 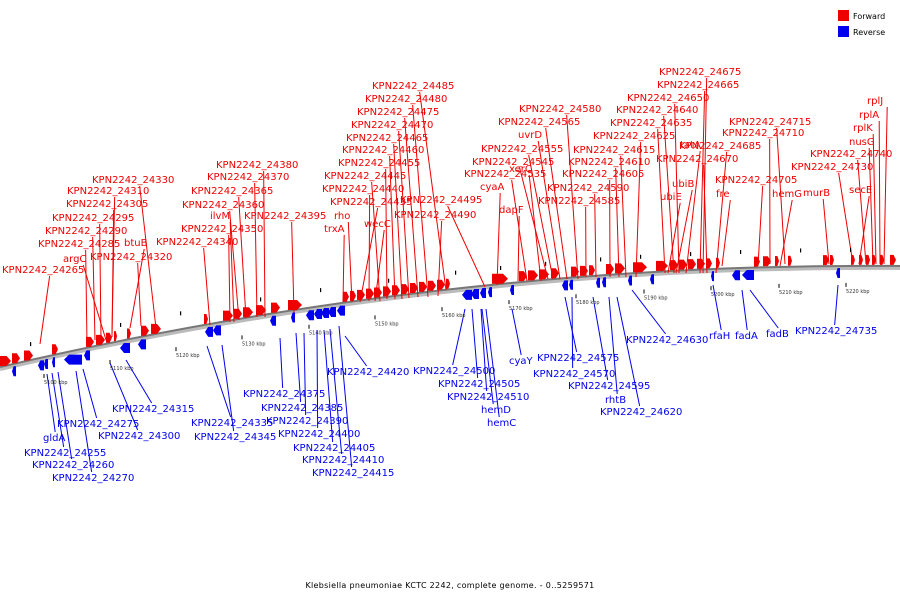 What do you see at coordinates (398, 112) in the screenshot?
I see `forward-gene-label: KPN2242_24475` at bounding box center [398, 112].